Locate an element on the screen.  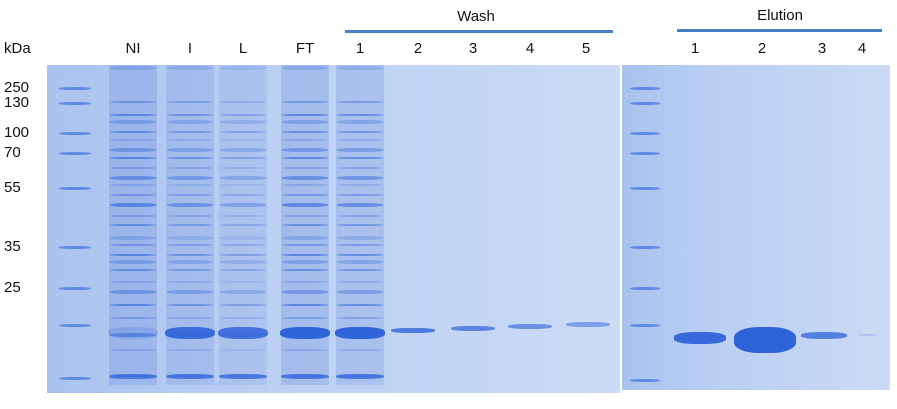
marker-label: 70 is located at coordinates (12, 152).